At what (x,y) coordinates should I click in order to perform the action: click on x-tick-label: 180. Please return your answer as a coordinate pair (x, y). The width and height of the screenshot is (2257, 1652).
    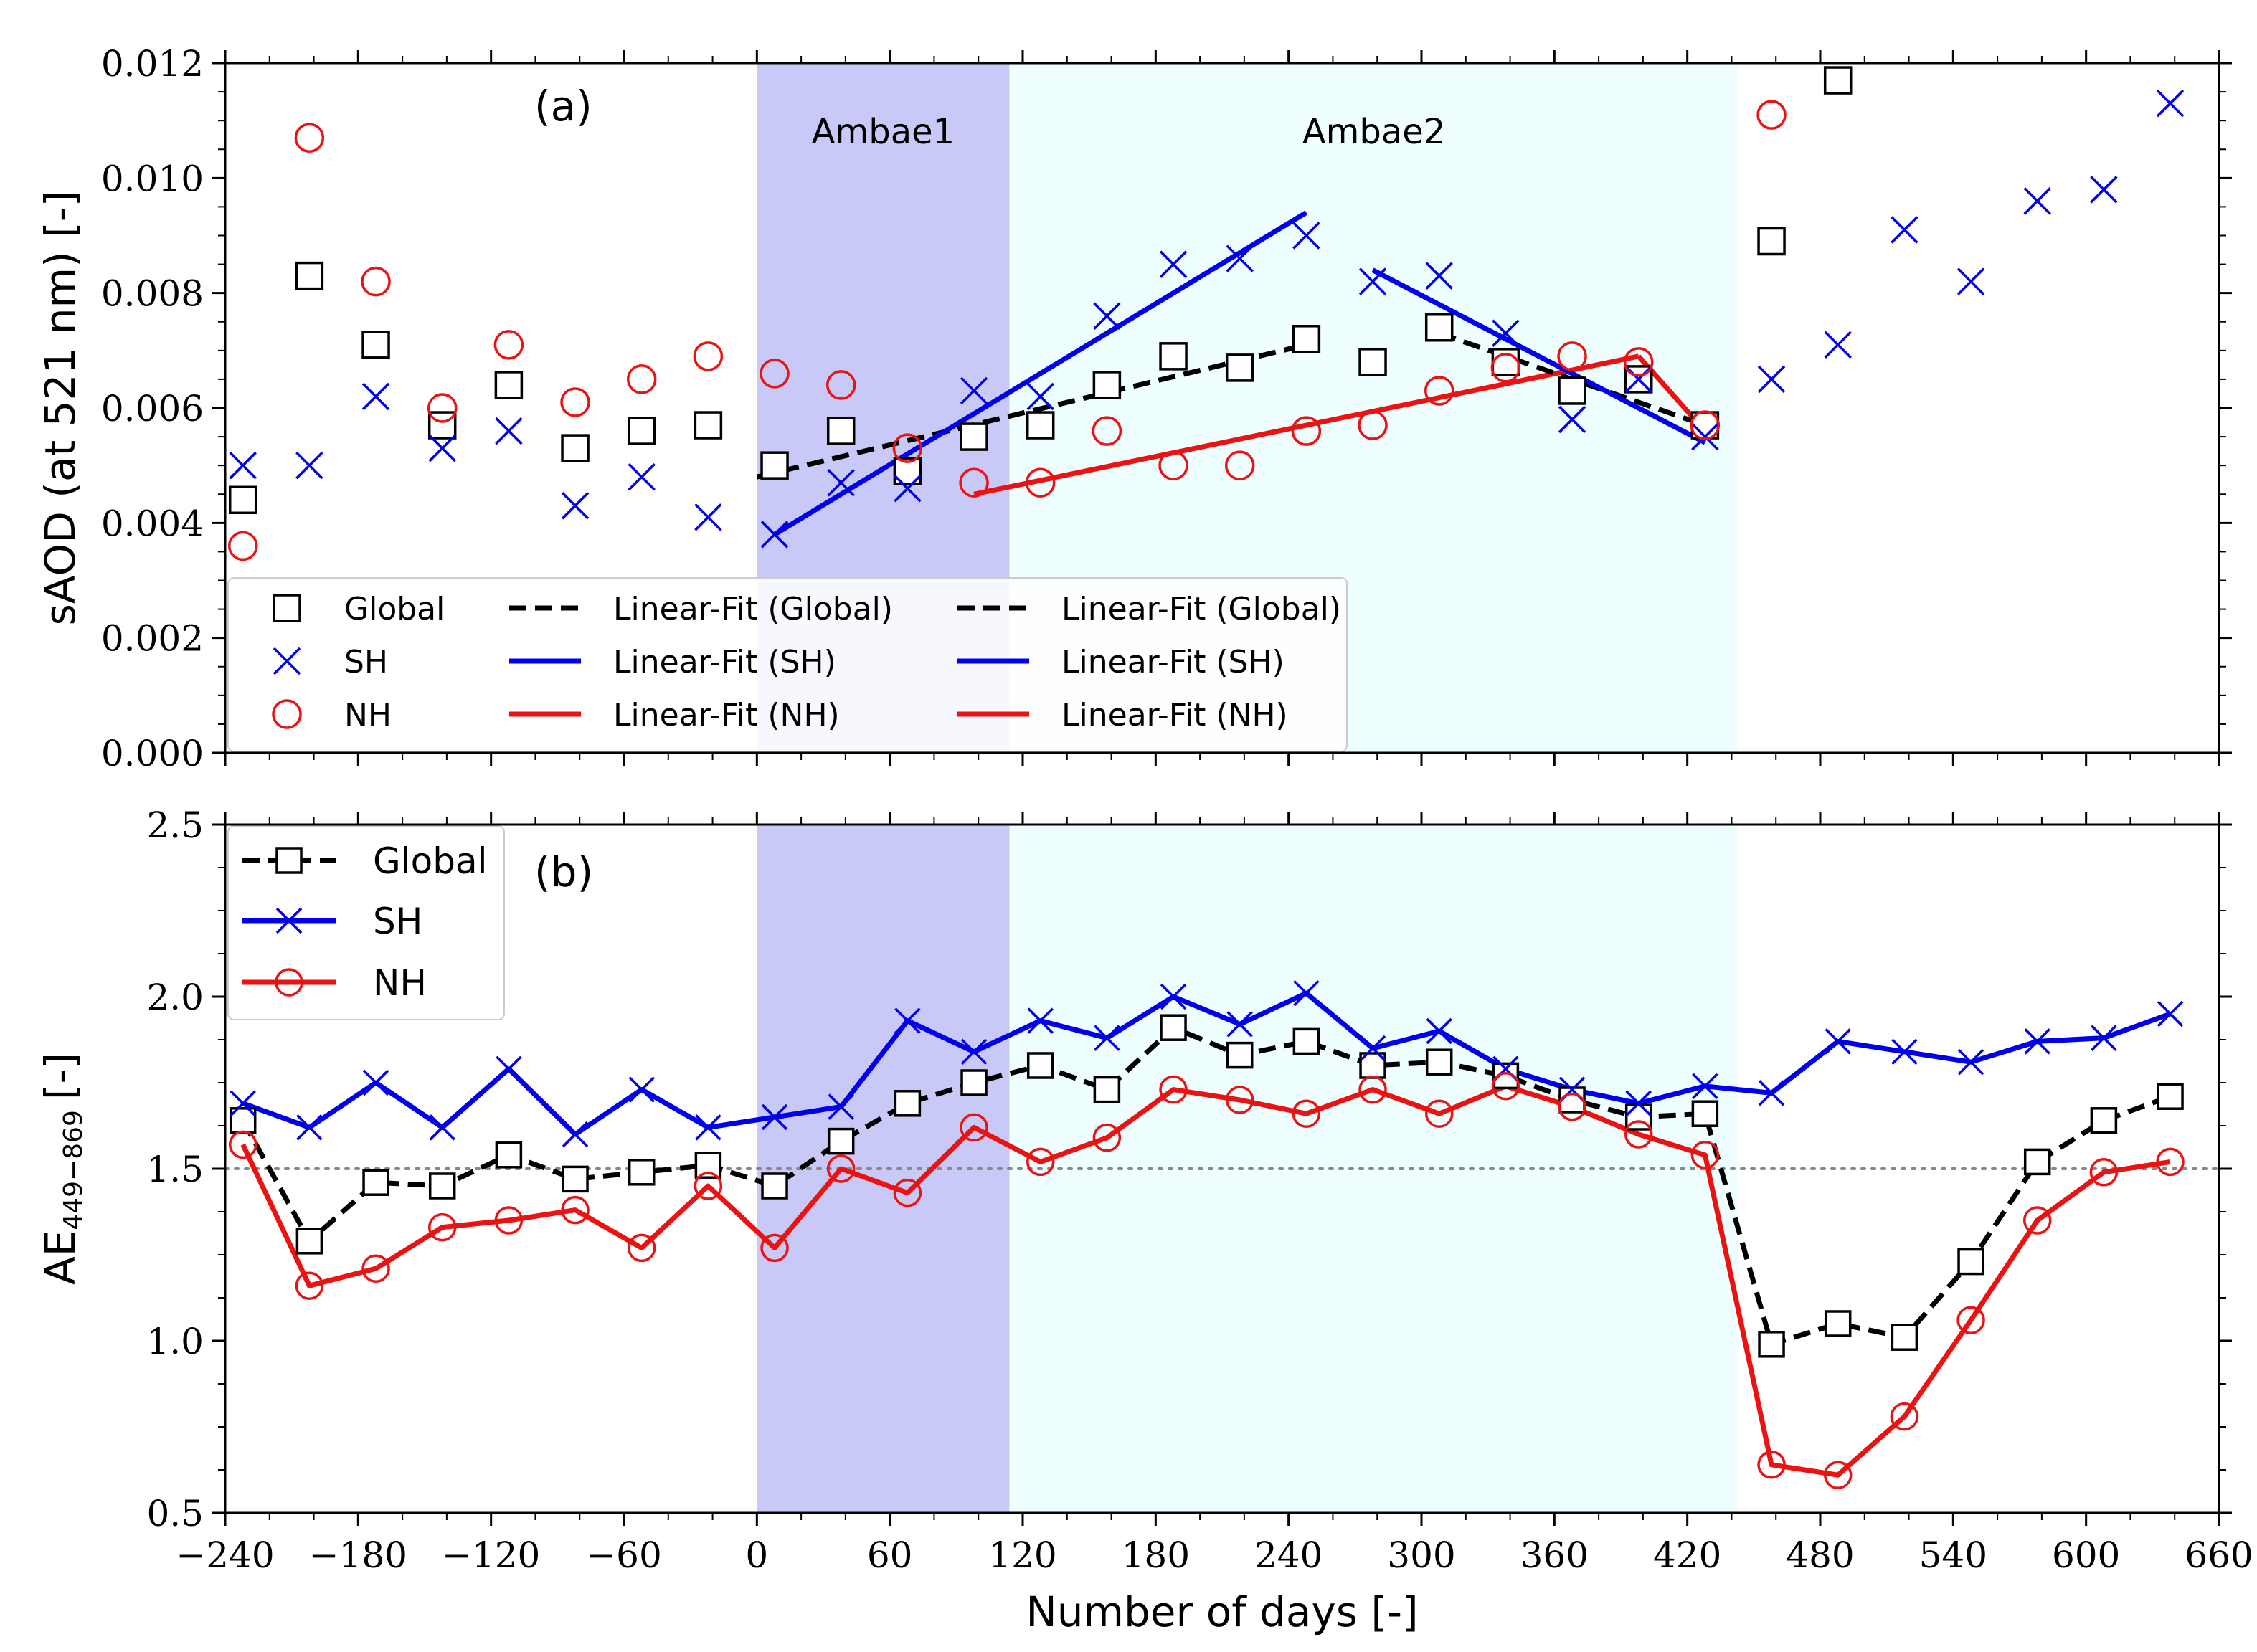
    Looking at the image, I should click on (1156, 1555).